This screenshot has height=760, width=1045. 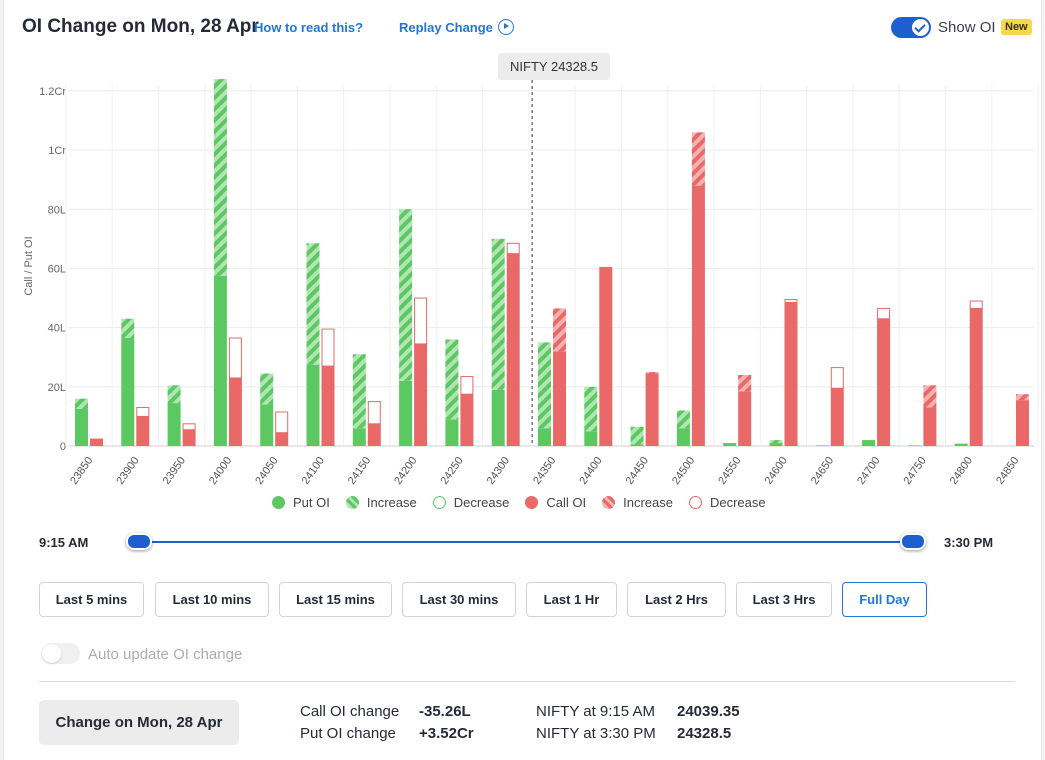 What do you see at coordinates (911, 27) in the screenshot?
I see `show-oi-toggle` at bounding box center [911, 27].